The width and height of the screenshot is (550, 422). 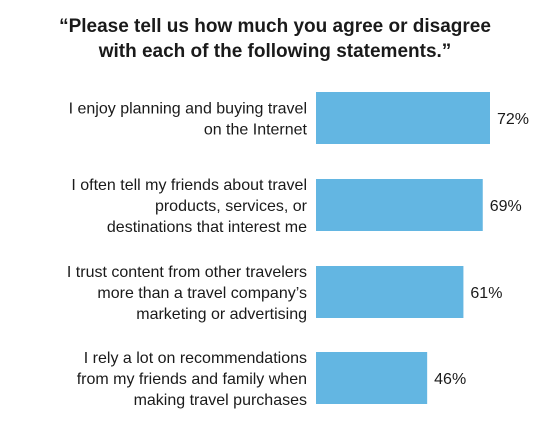 What do you see at coordinates (450, 379) in the screenshot?
I see `value-label-4: 46%` at bounding box center [450, 379].